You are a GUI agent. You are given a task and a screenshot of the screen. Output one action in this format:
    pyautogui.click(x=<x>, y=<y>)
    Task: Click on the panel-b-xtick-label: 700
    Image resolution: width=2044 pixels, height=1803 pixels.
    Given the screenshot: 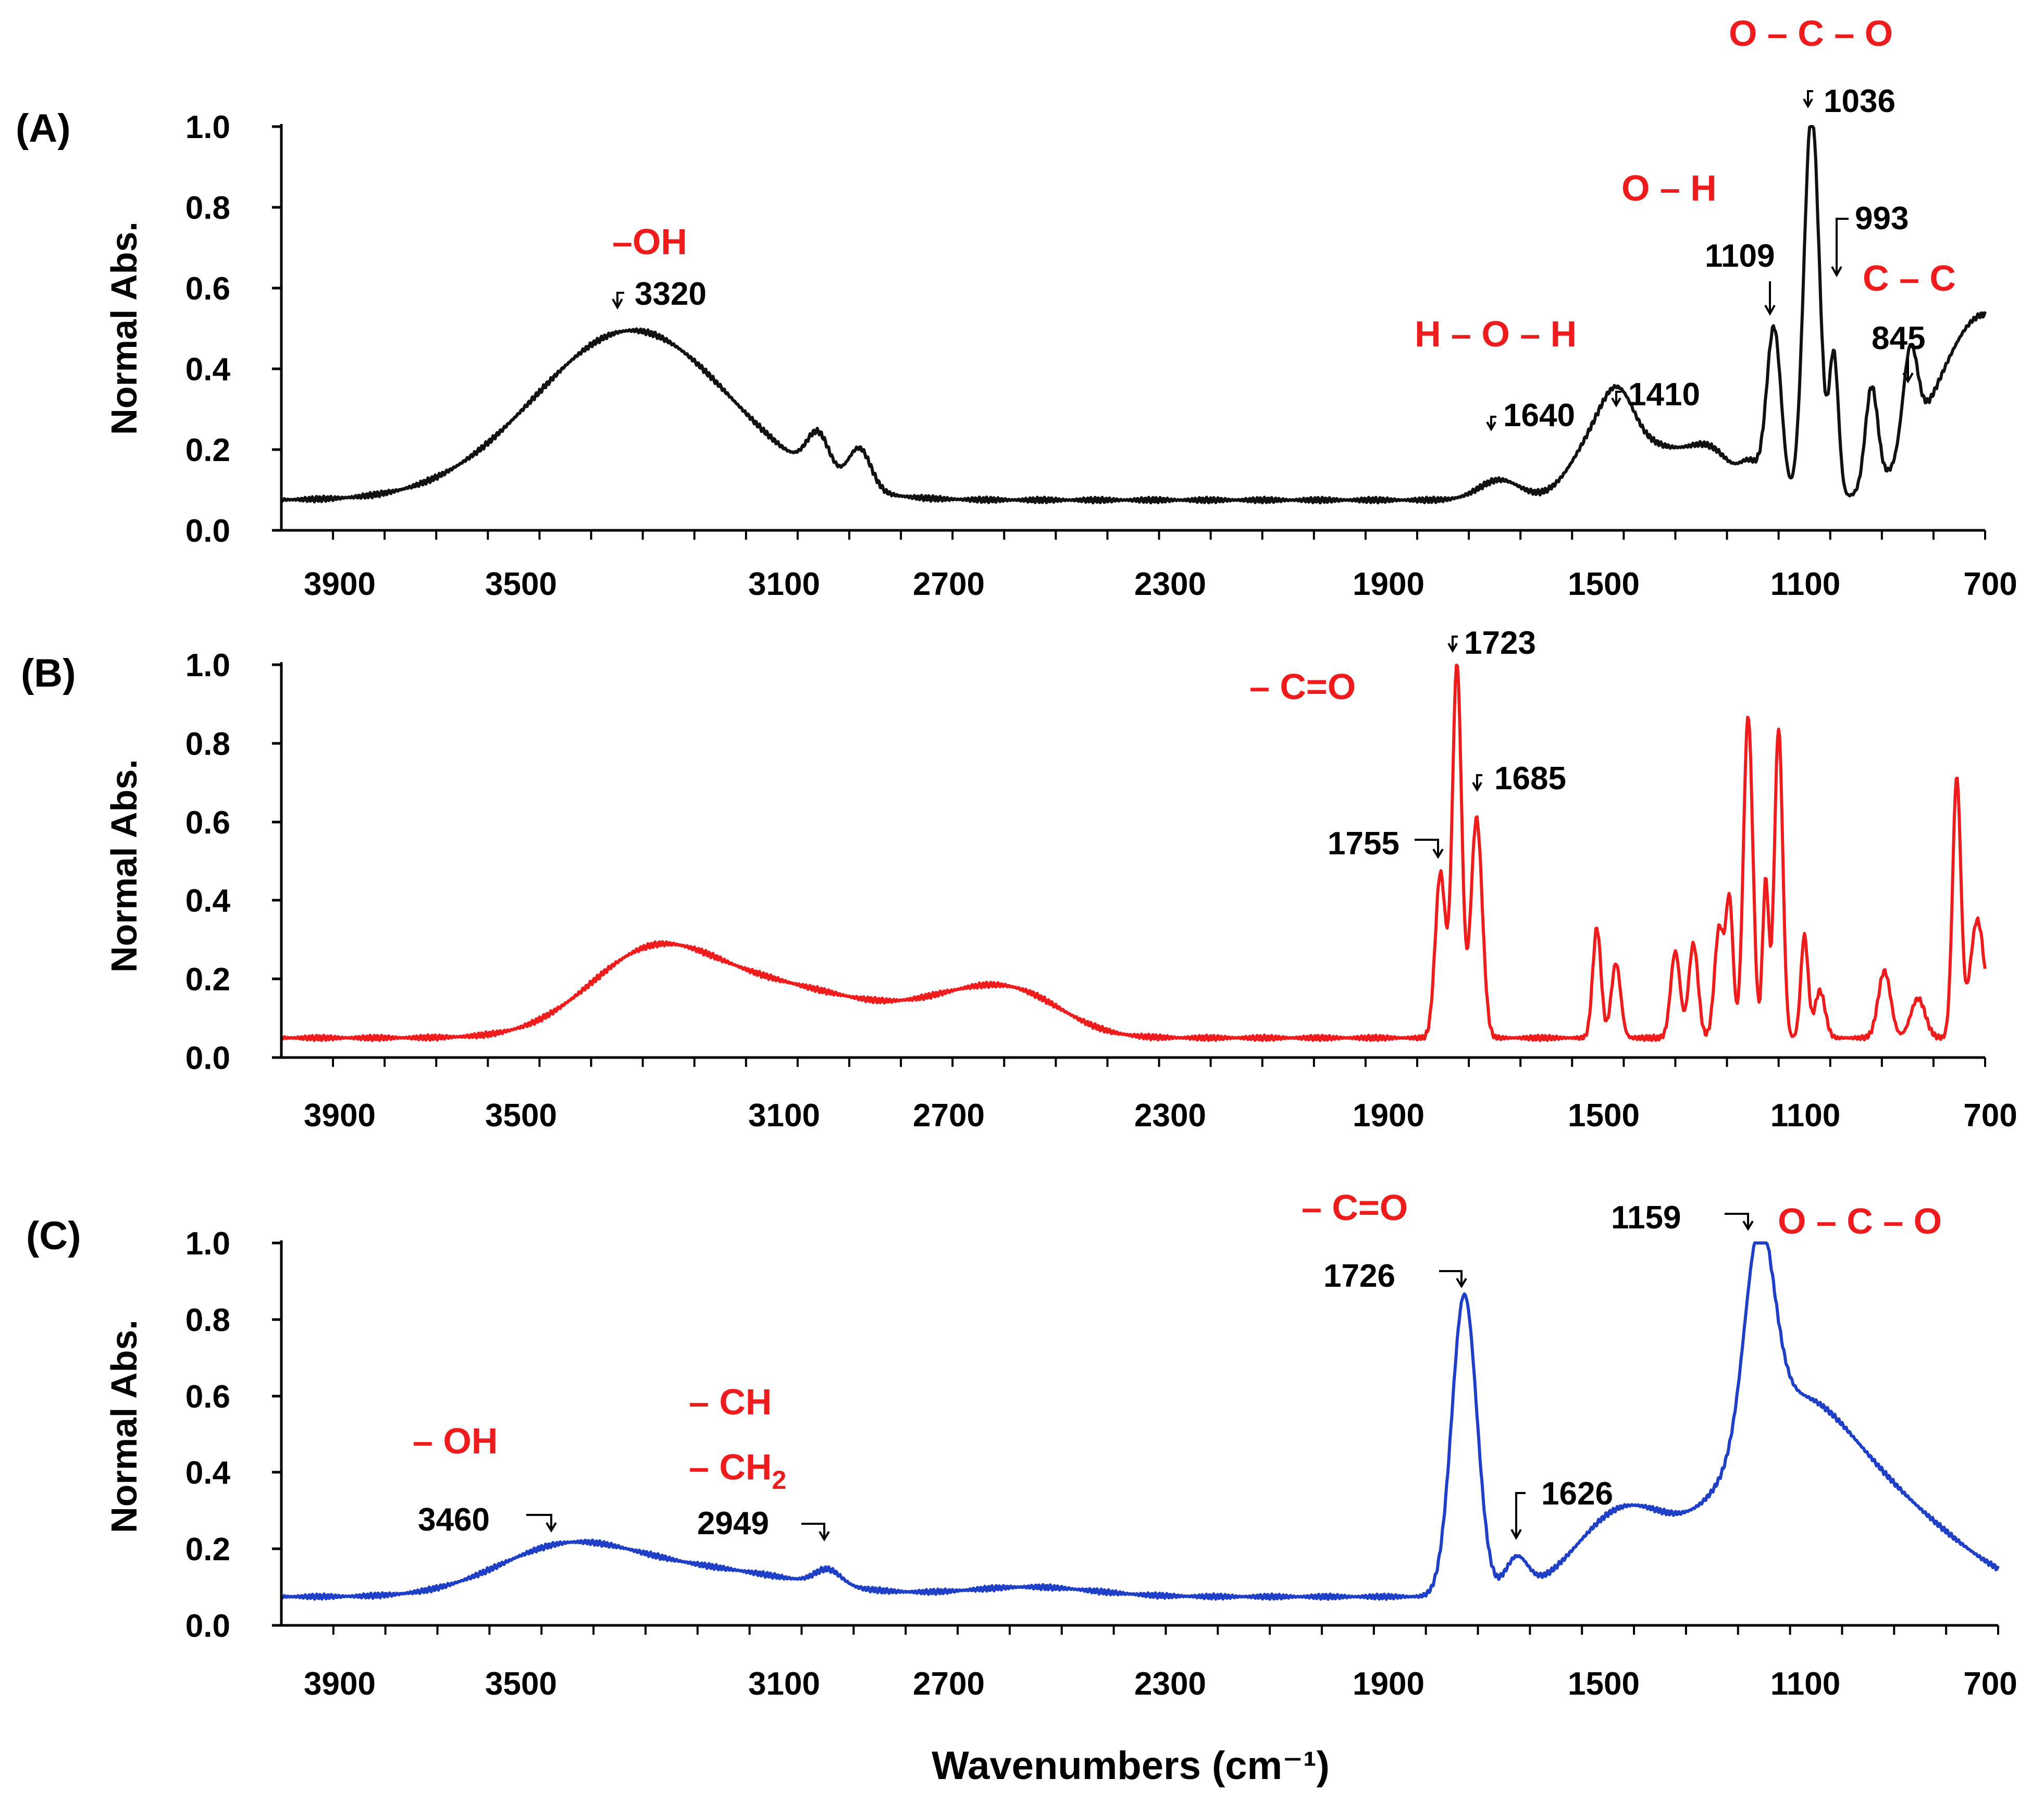 What is the action you would take?
    pyautogui.click(x=1990, y=1116)
    